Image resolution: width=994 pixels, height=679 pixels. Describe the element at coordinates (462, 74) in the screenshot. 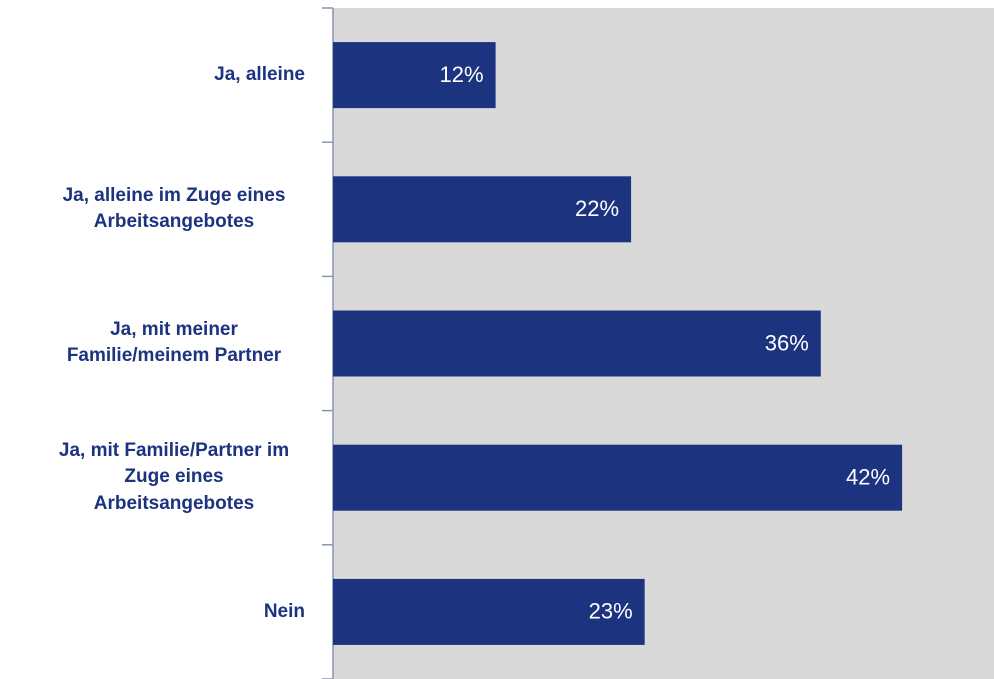

I see `value-label: 12%` at that location.